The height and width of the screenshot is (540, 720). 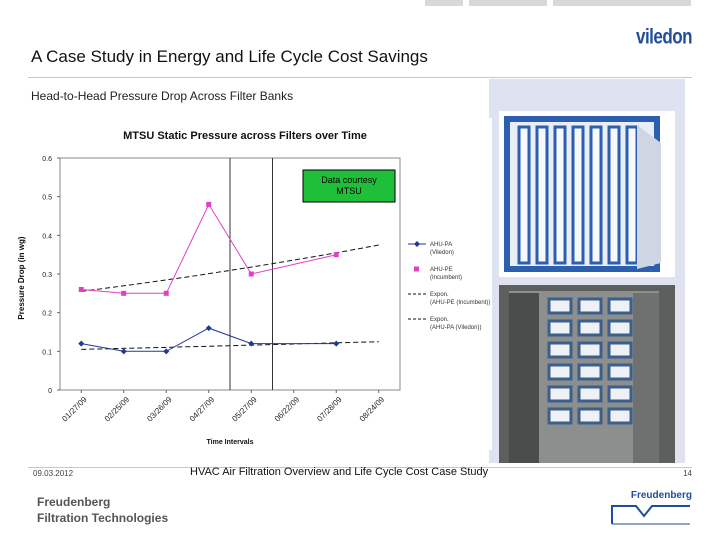 I want to click on y-axis-label: Pressure Drop (in wg), so click(x=21, y=277).